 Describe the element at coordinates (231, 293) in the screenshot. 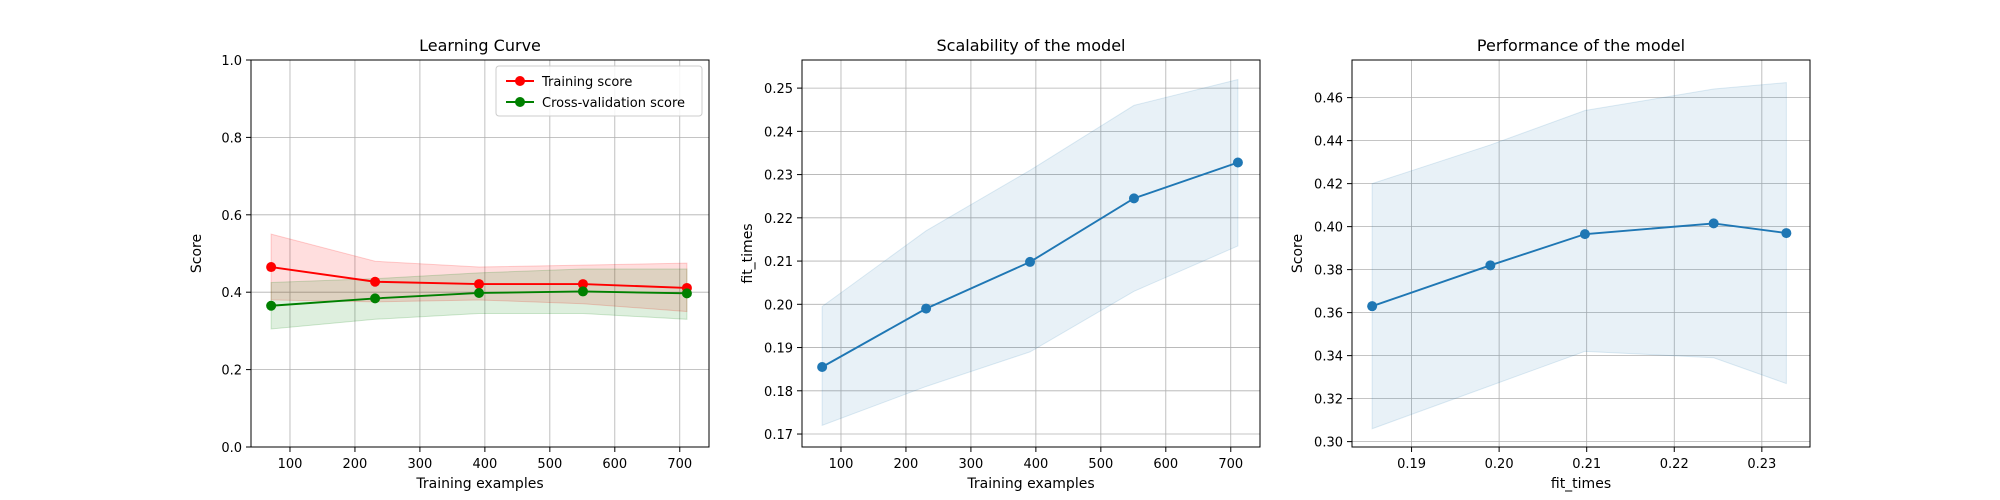

I see `y-tick-label: 0.4` at that location.